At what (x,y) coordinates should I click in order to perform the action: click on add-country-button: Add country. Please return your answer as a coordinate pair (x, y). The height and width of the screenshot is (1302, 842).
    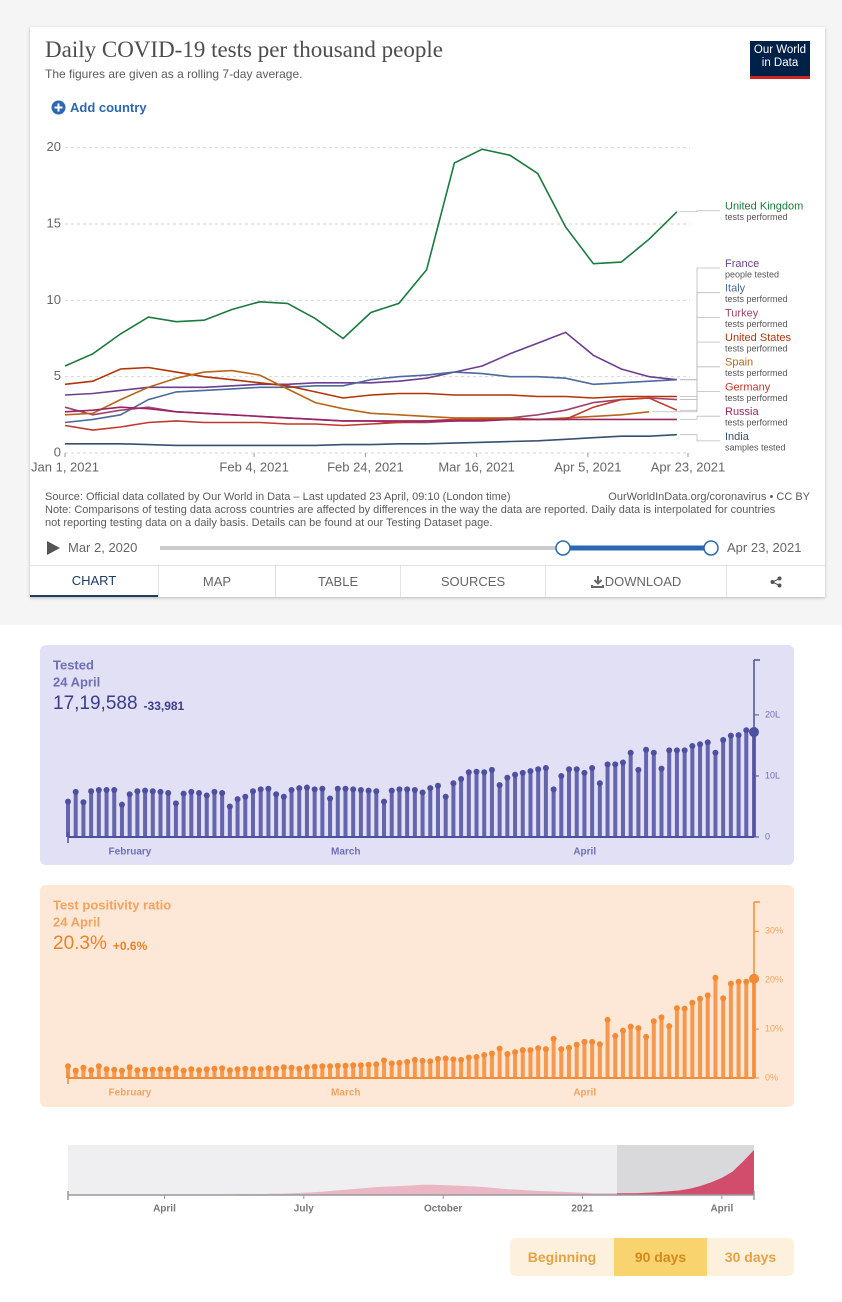
    Looking at the image, I should click on (99, 107).